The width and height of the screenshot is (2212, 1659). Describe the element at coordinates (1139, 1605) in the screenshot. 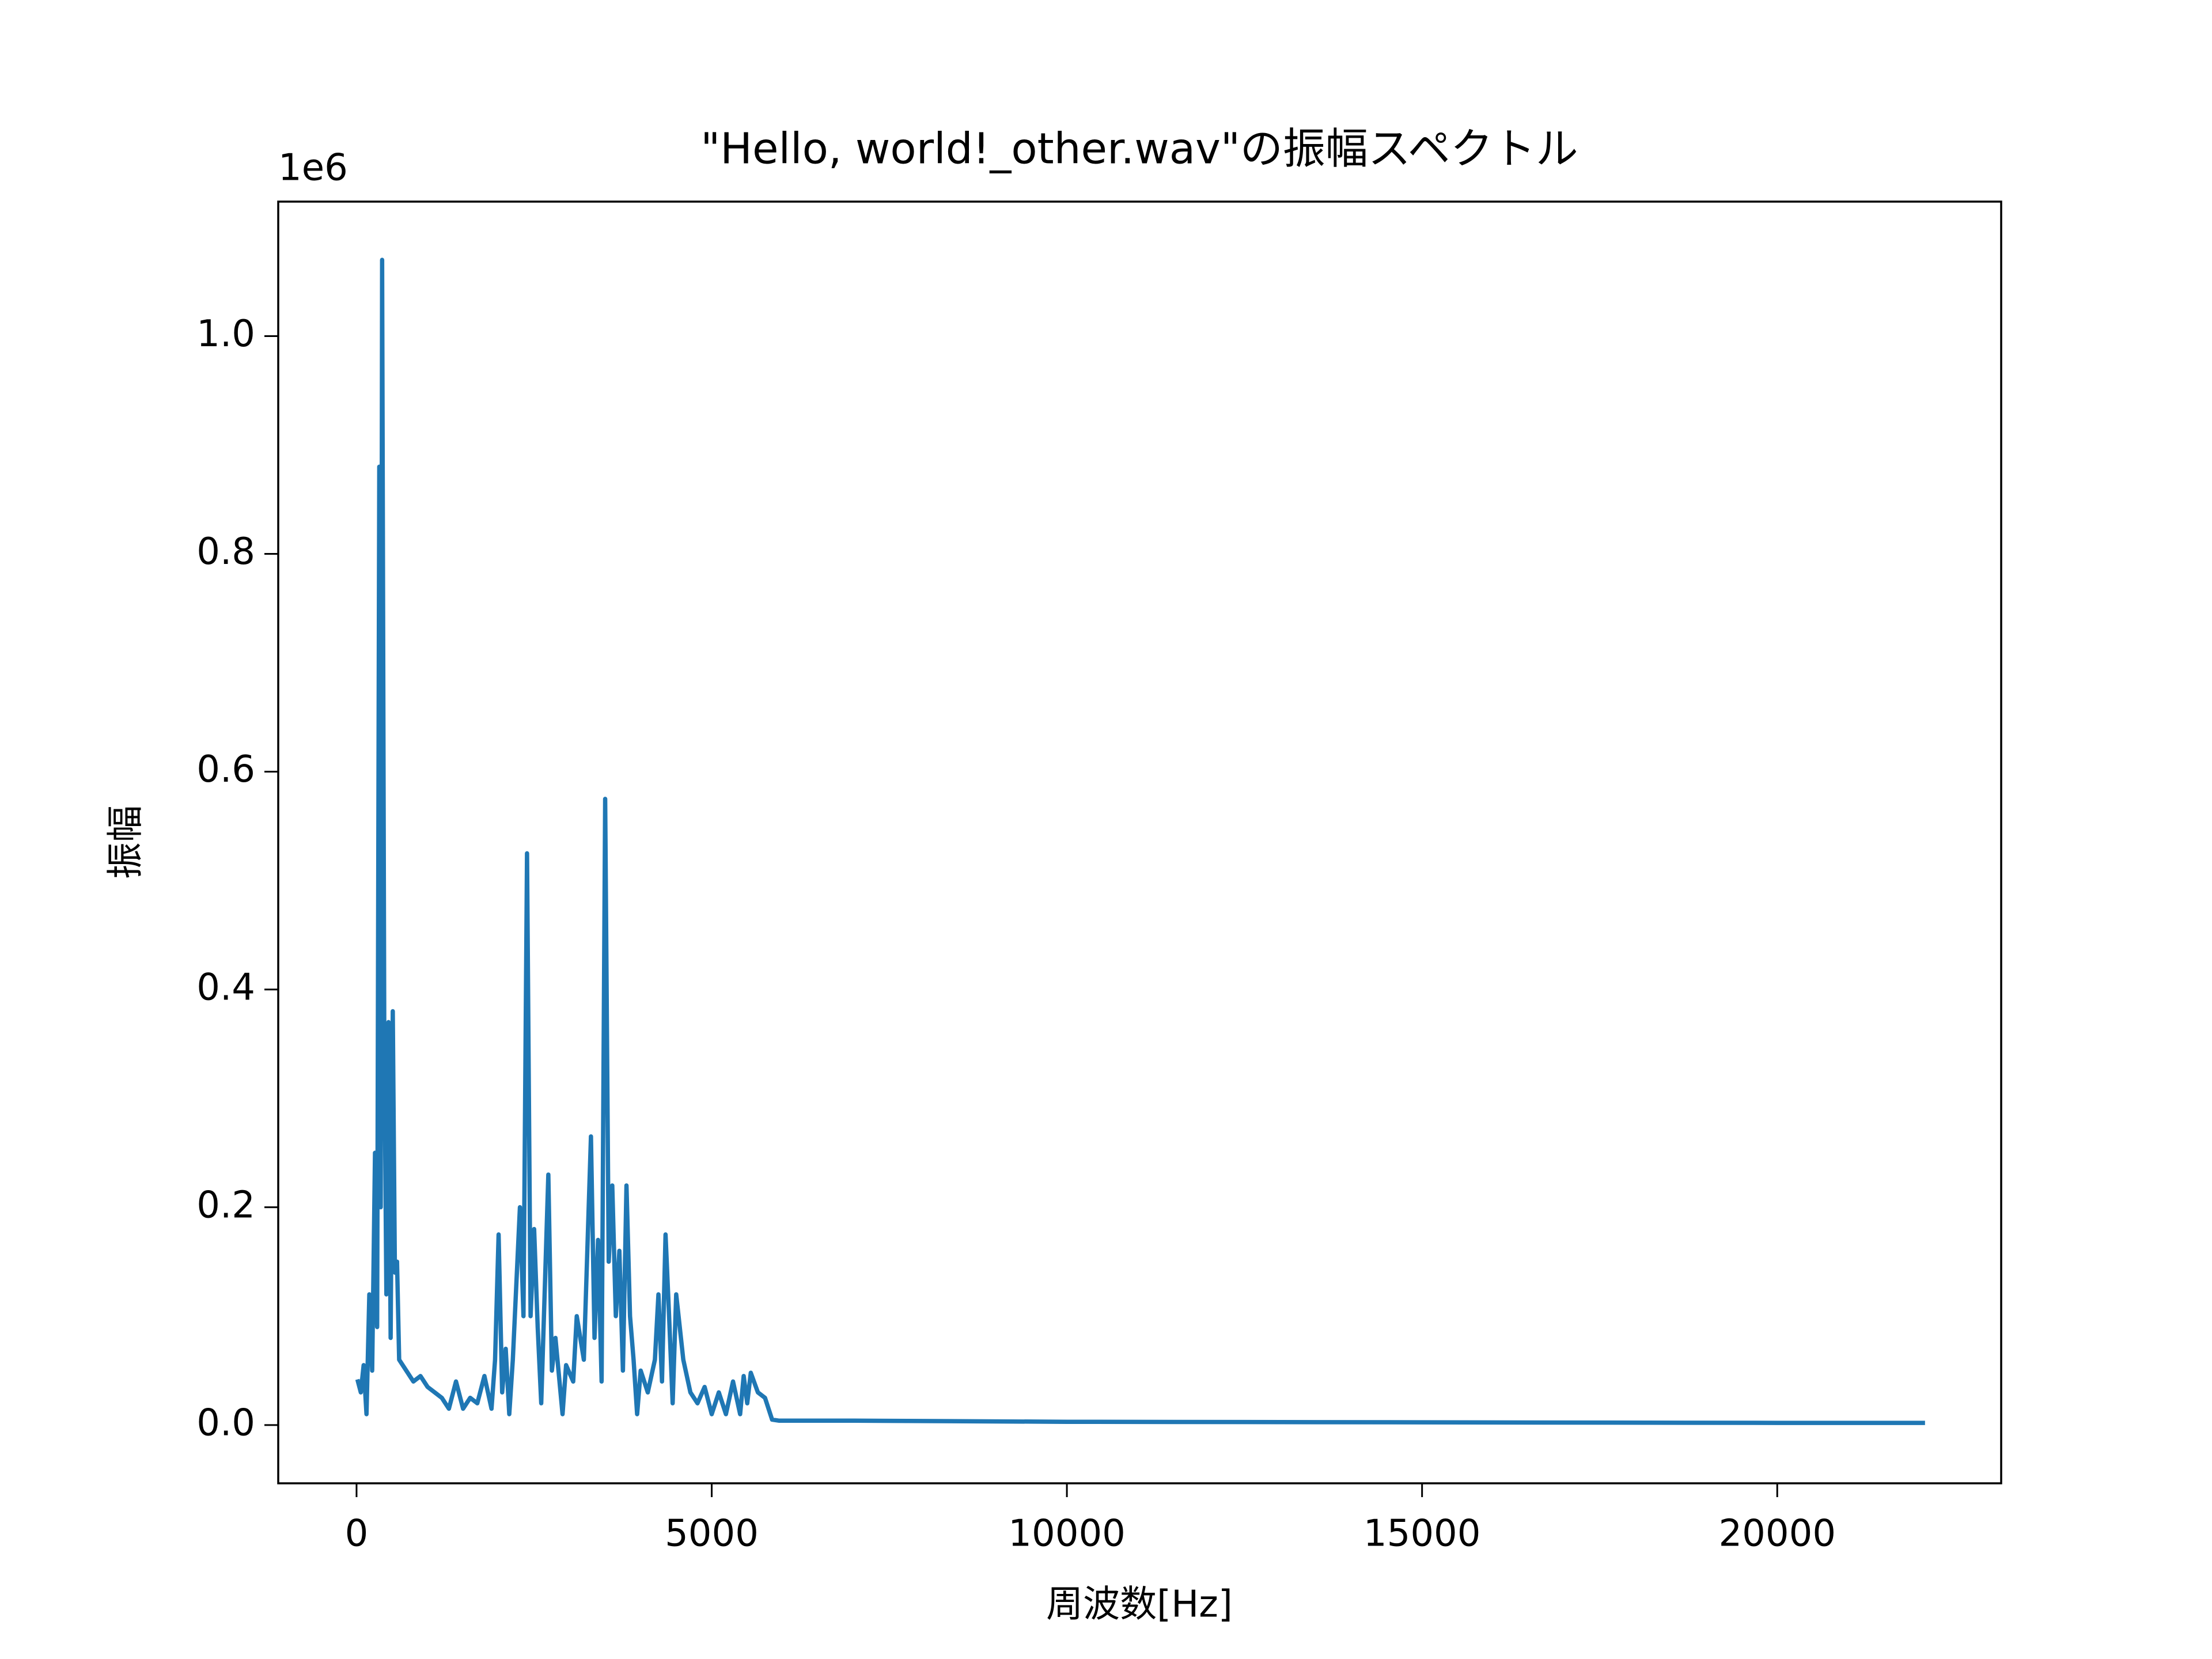

I see `x-axis-label: 周波数[Hz]` at that location.